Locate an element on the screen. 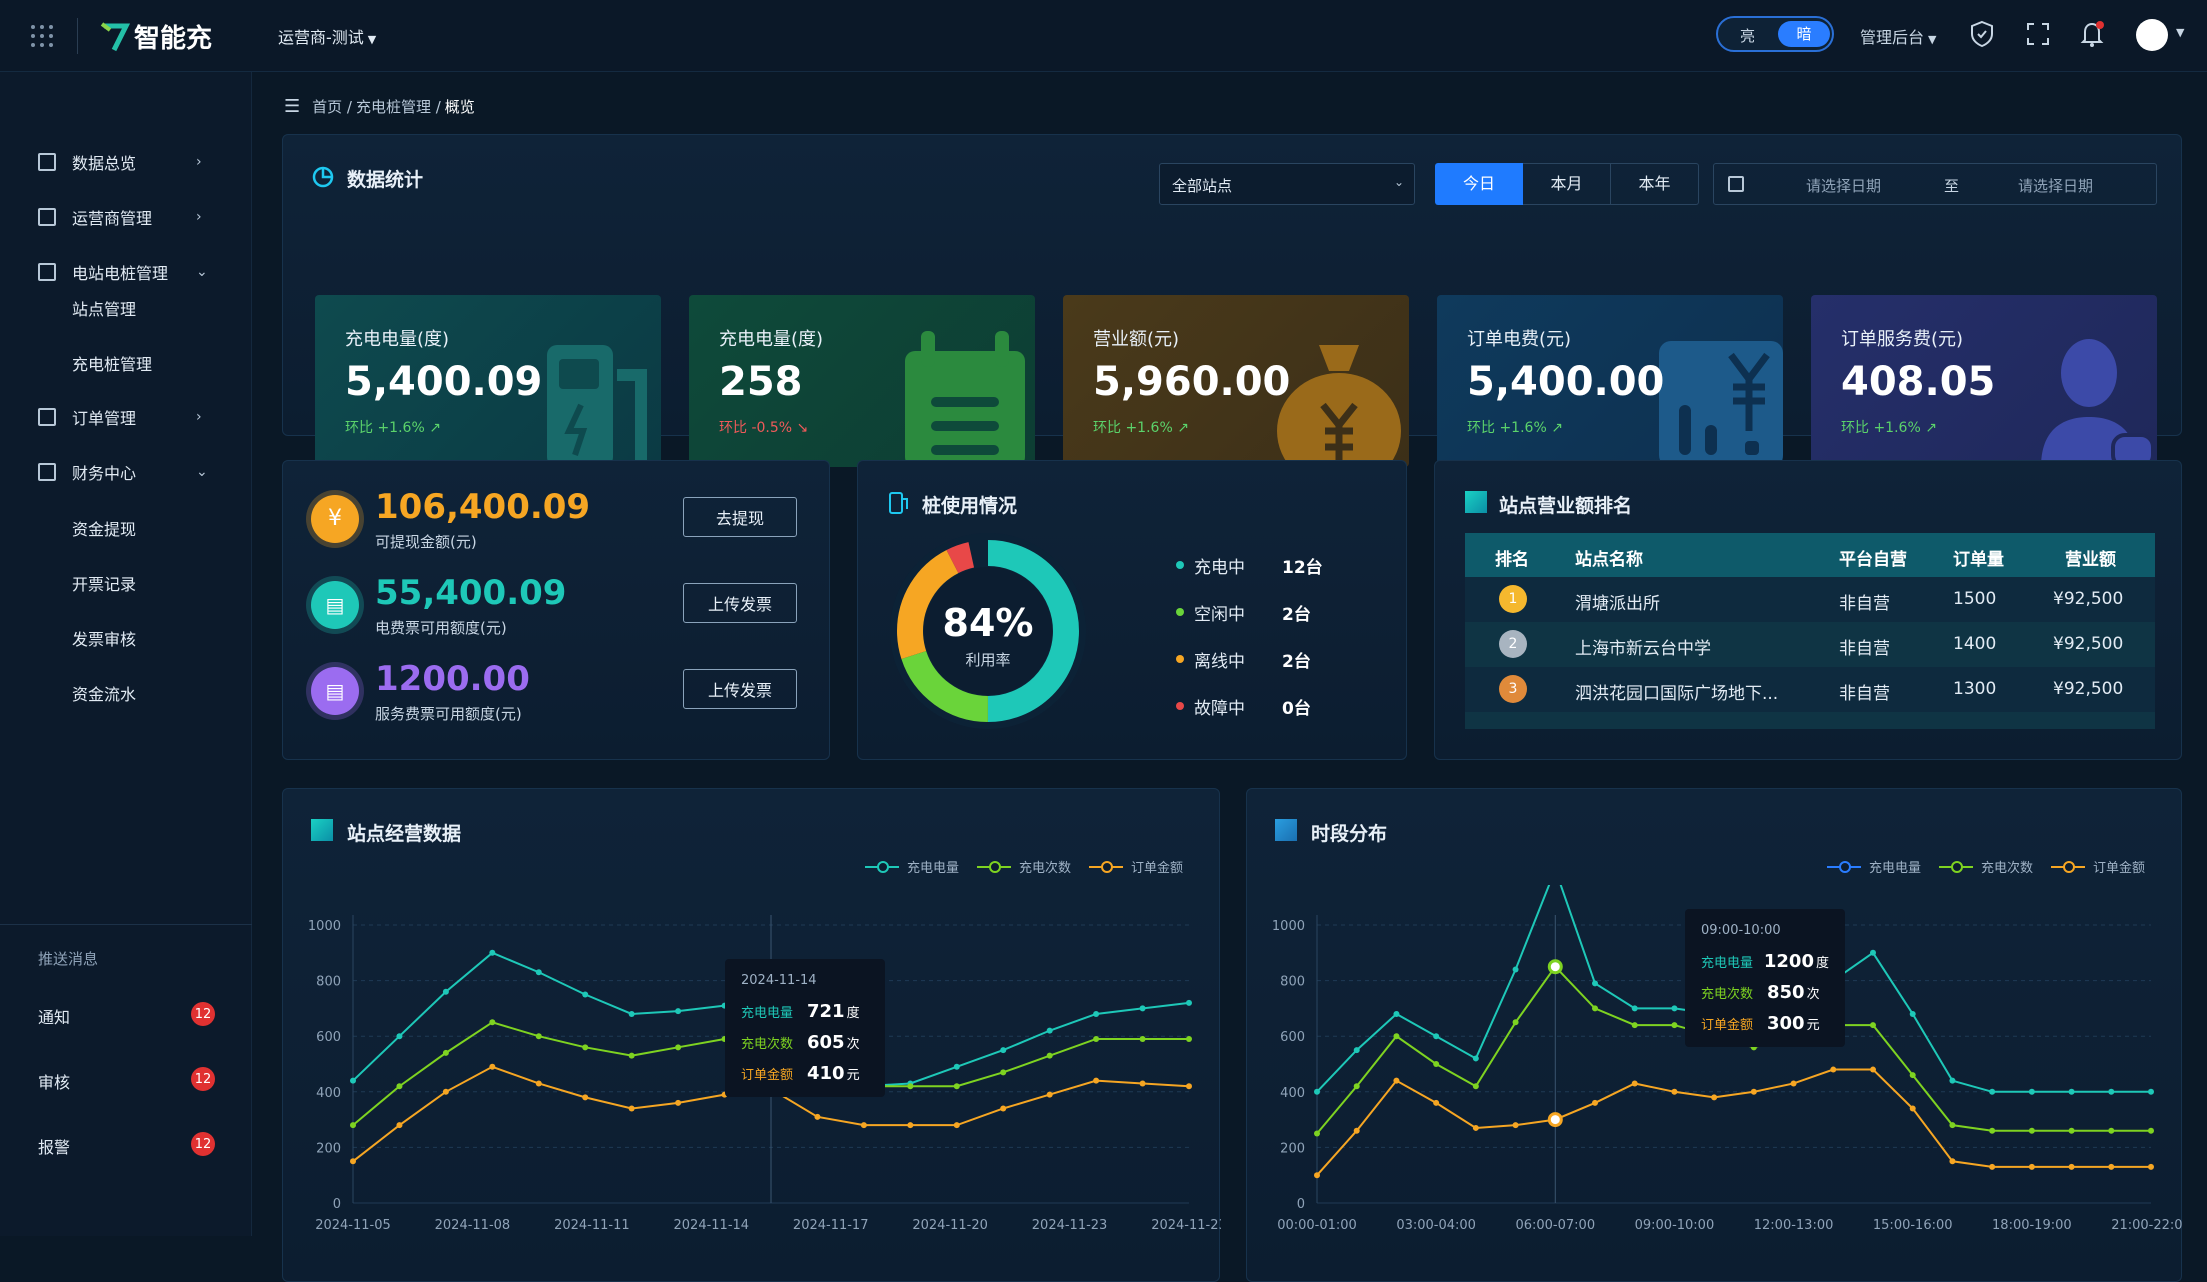 This screenshot has width=2207, height=1282. tooltip-unit: 元 is located at coordinates (1813, 1025).